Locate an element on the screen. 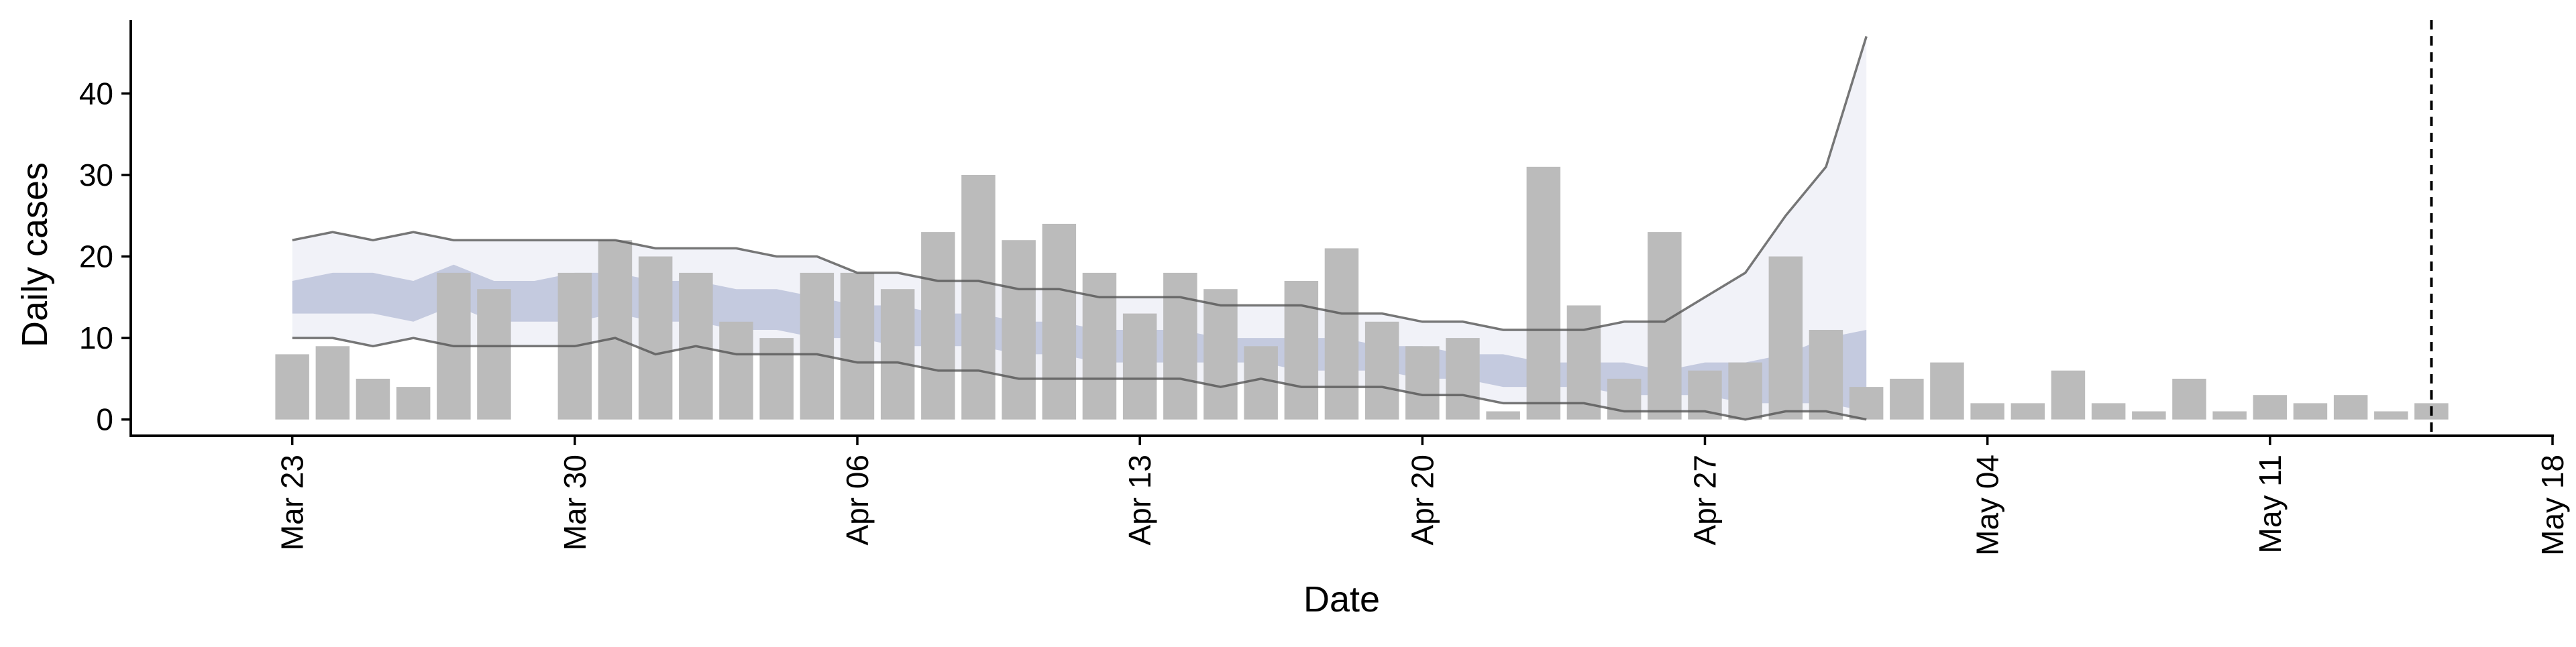  x-tick-label: May 11 is located at coordinates (2270, 504).